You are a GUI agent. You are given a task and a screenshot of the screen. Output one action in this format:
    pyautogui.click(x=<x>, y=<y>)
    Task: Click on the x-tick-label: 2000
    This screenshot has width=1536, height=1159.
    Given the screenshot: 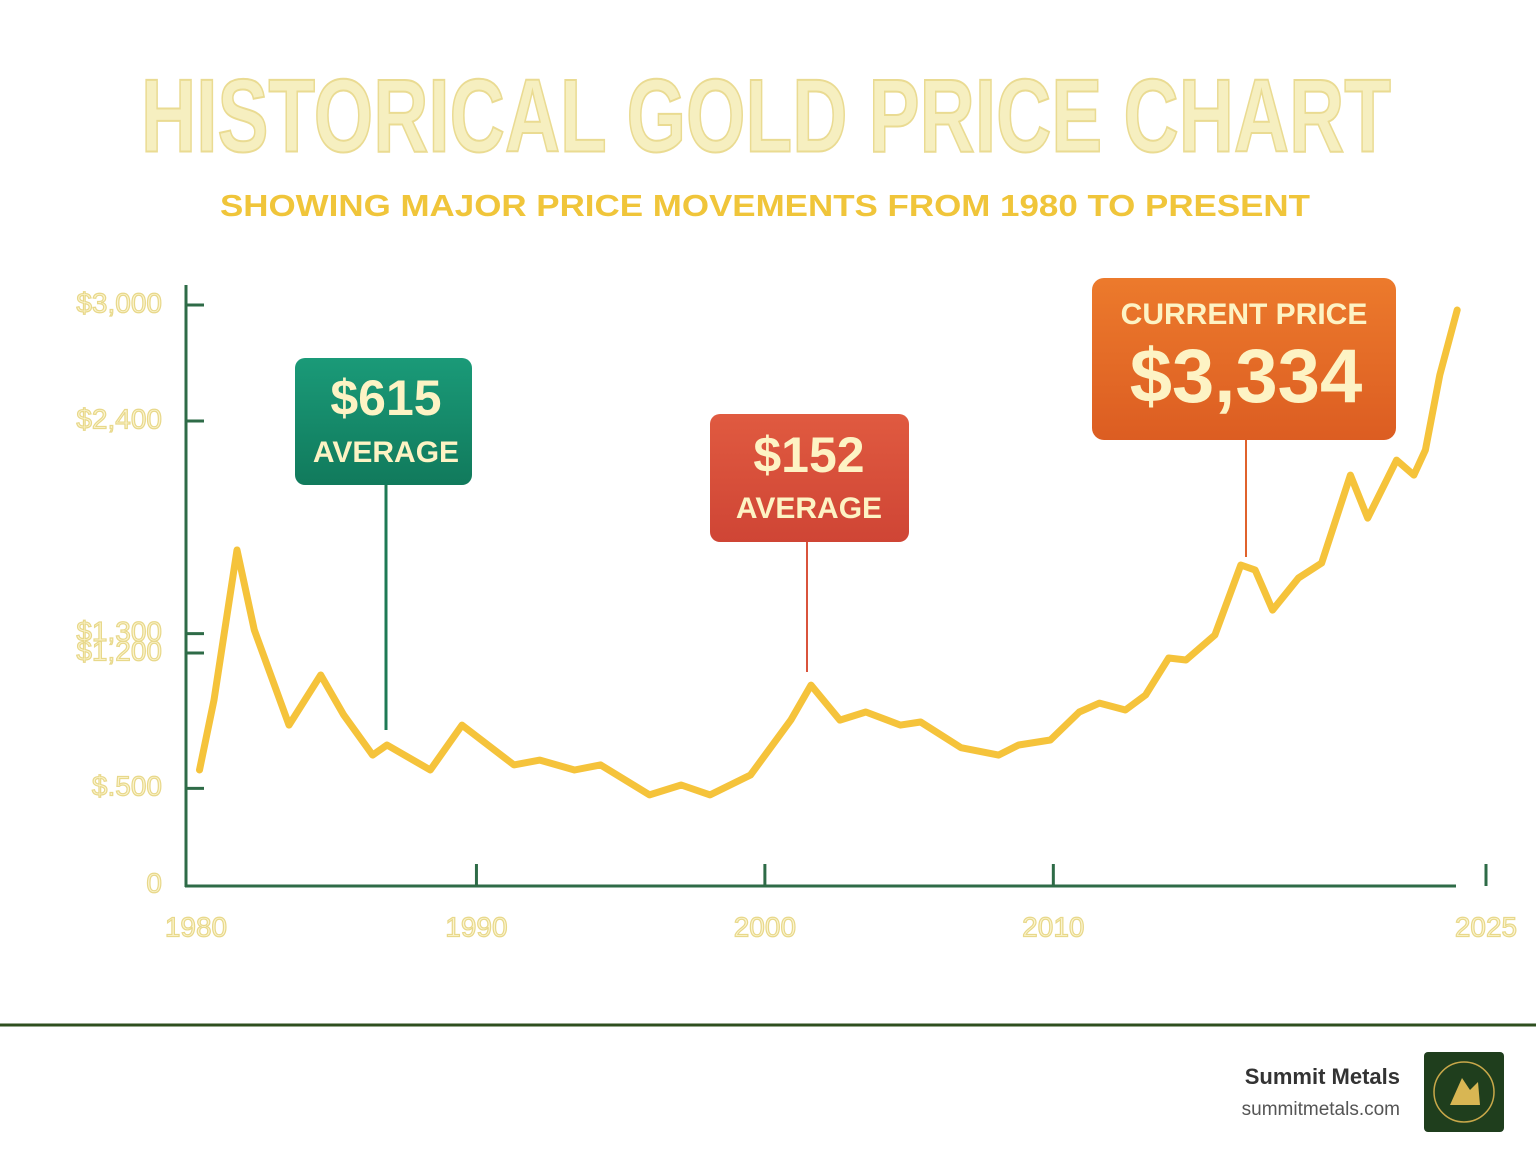 What is the action you would take?
    pyautogui.click(x=765, y=926)
    